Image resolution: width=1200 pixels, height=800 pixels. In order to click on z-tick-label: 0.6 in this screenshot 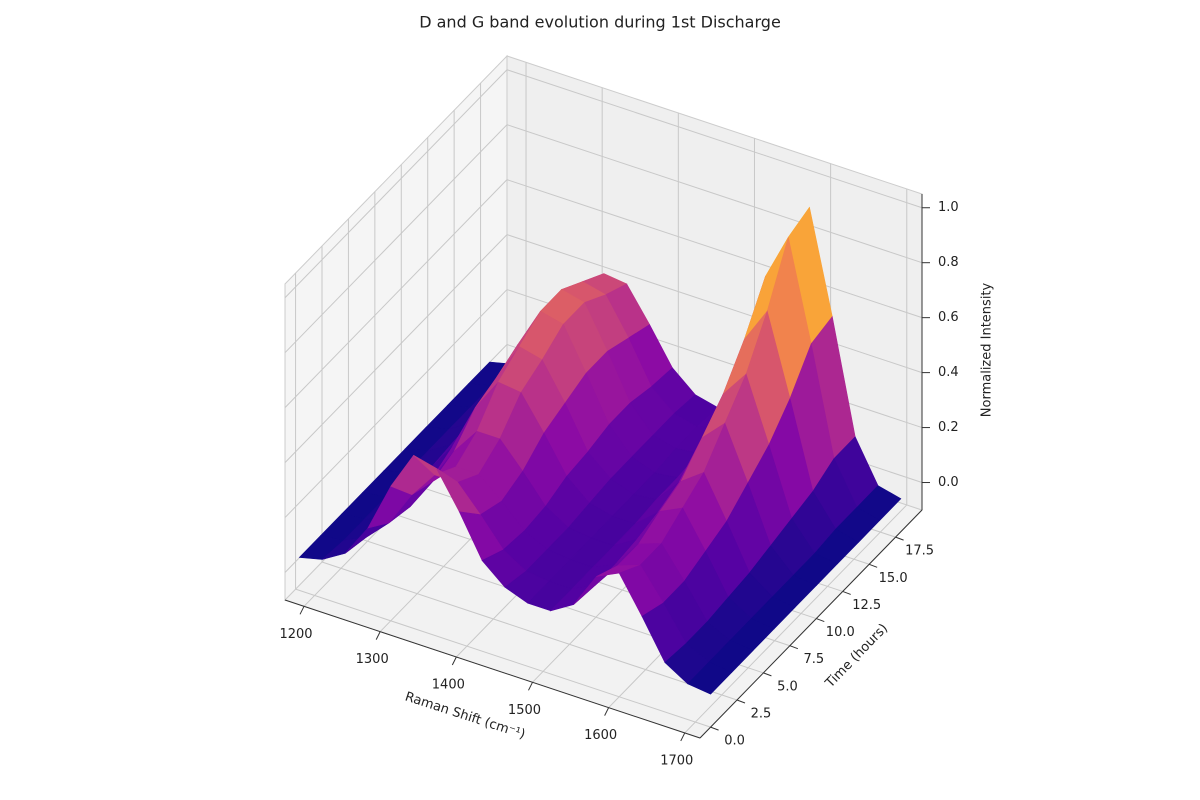, I will do `click(948, 317)`.